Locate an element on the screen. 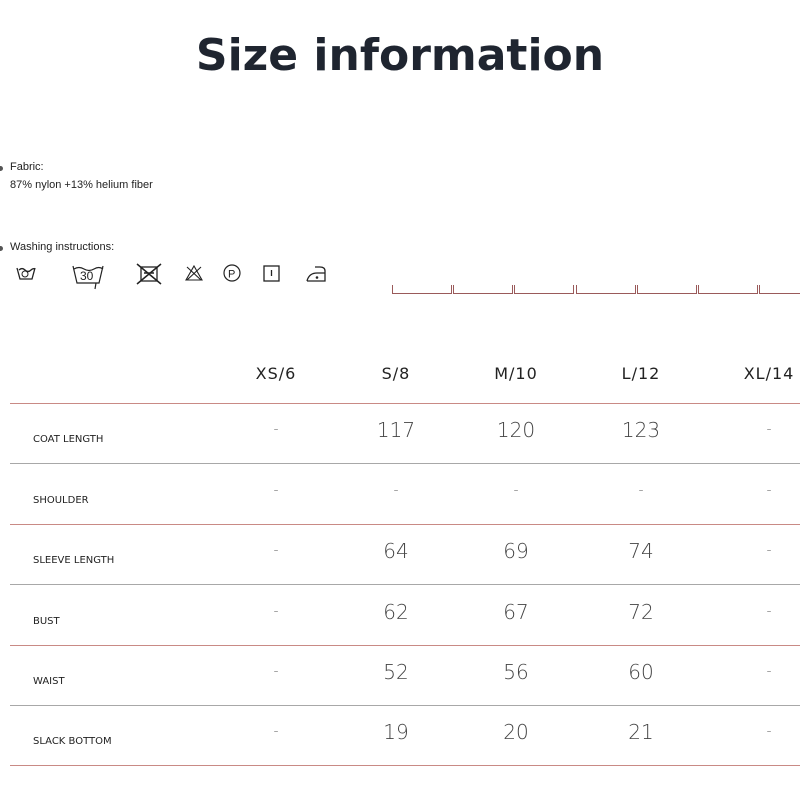 Image resolution: width=800 pixels, height=800 pixels. row-label: BUST is located at coordinates (46, 621).